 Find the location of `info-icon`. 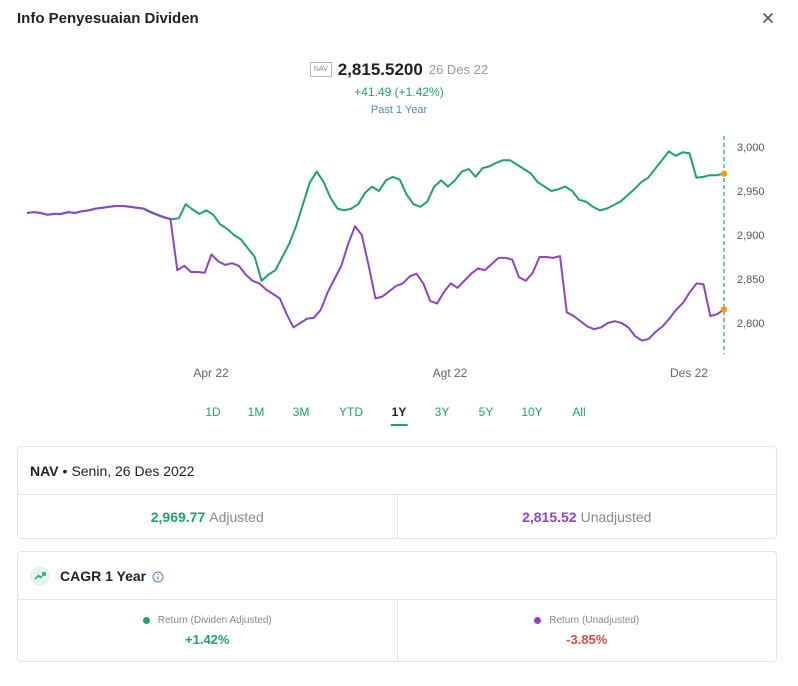

info-icon is located at coordinates (158, 576).